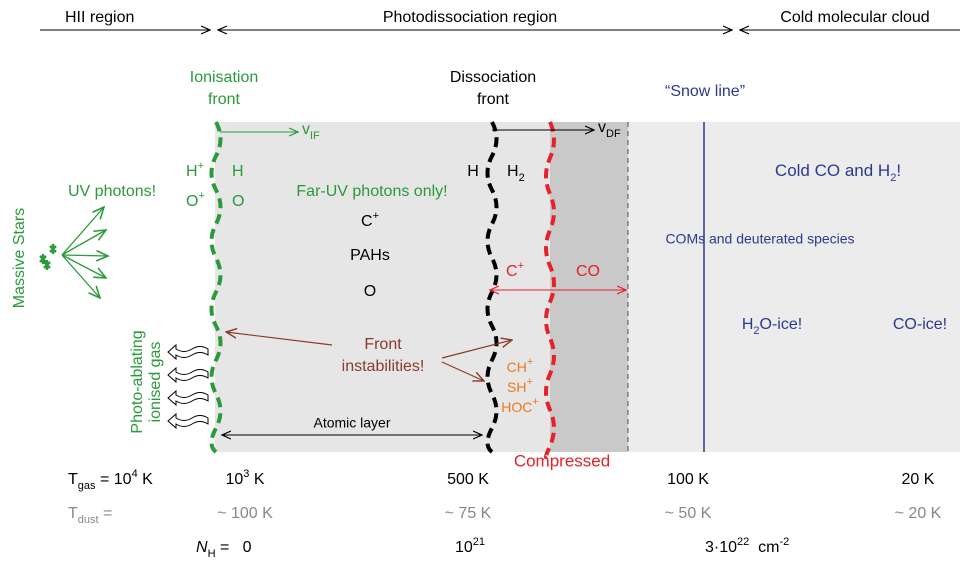 Image resolution: width=960 pixels, height=571 pixels. I want to click on subscript: DF, so click(613, 134).